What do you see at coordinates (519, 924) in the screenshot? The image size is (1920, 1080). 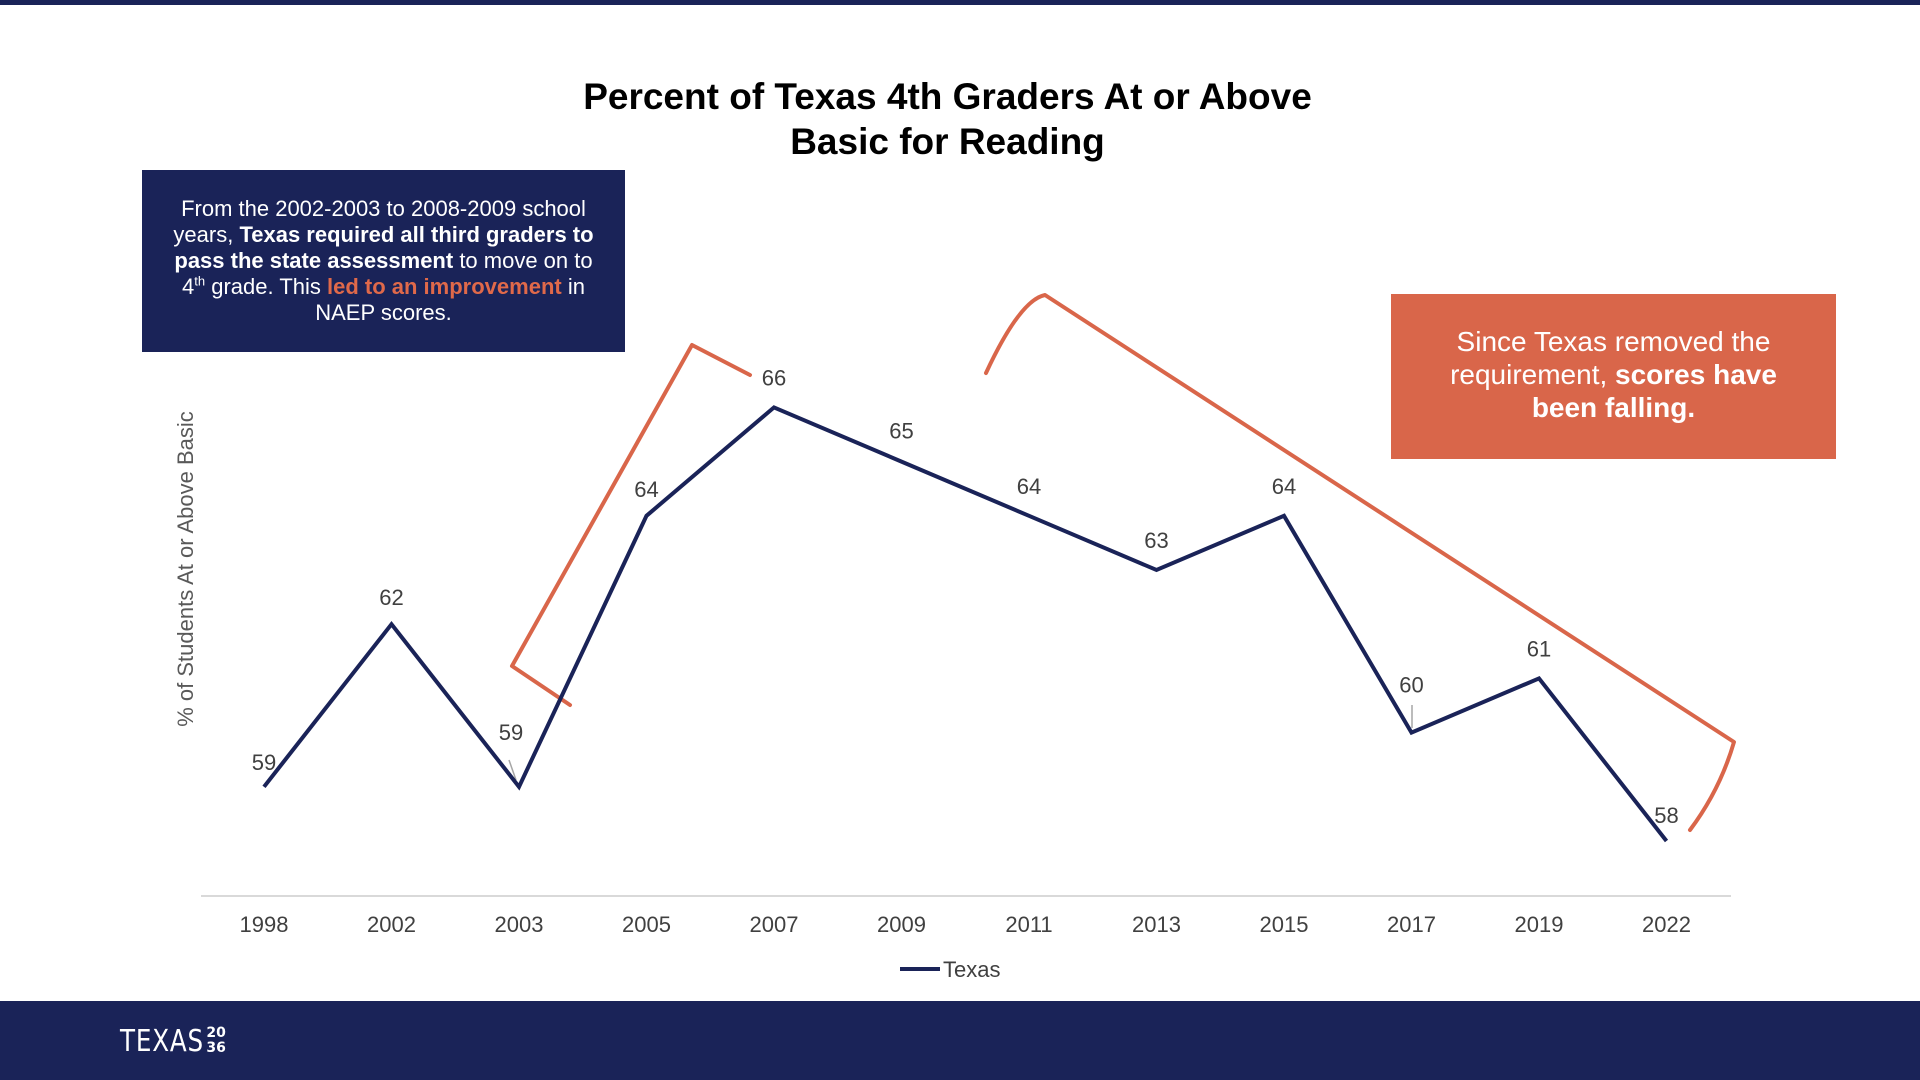 I see `x-tick-label-2003: 2003` at bounding box center [519, 924].